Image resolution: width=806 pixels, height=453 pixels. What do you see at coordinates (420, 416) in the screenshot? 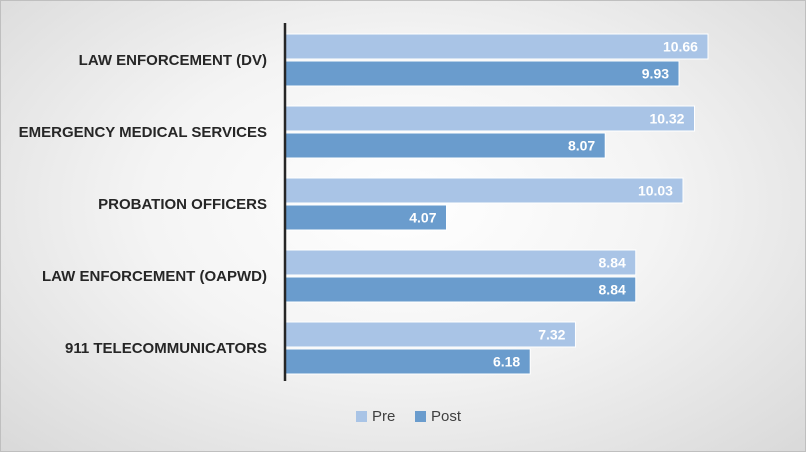
I see `legend-swatch-post` at bounding box center [420, 416].